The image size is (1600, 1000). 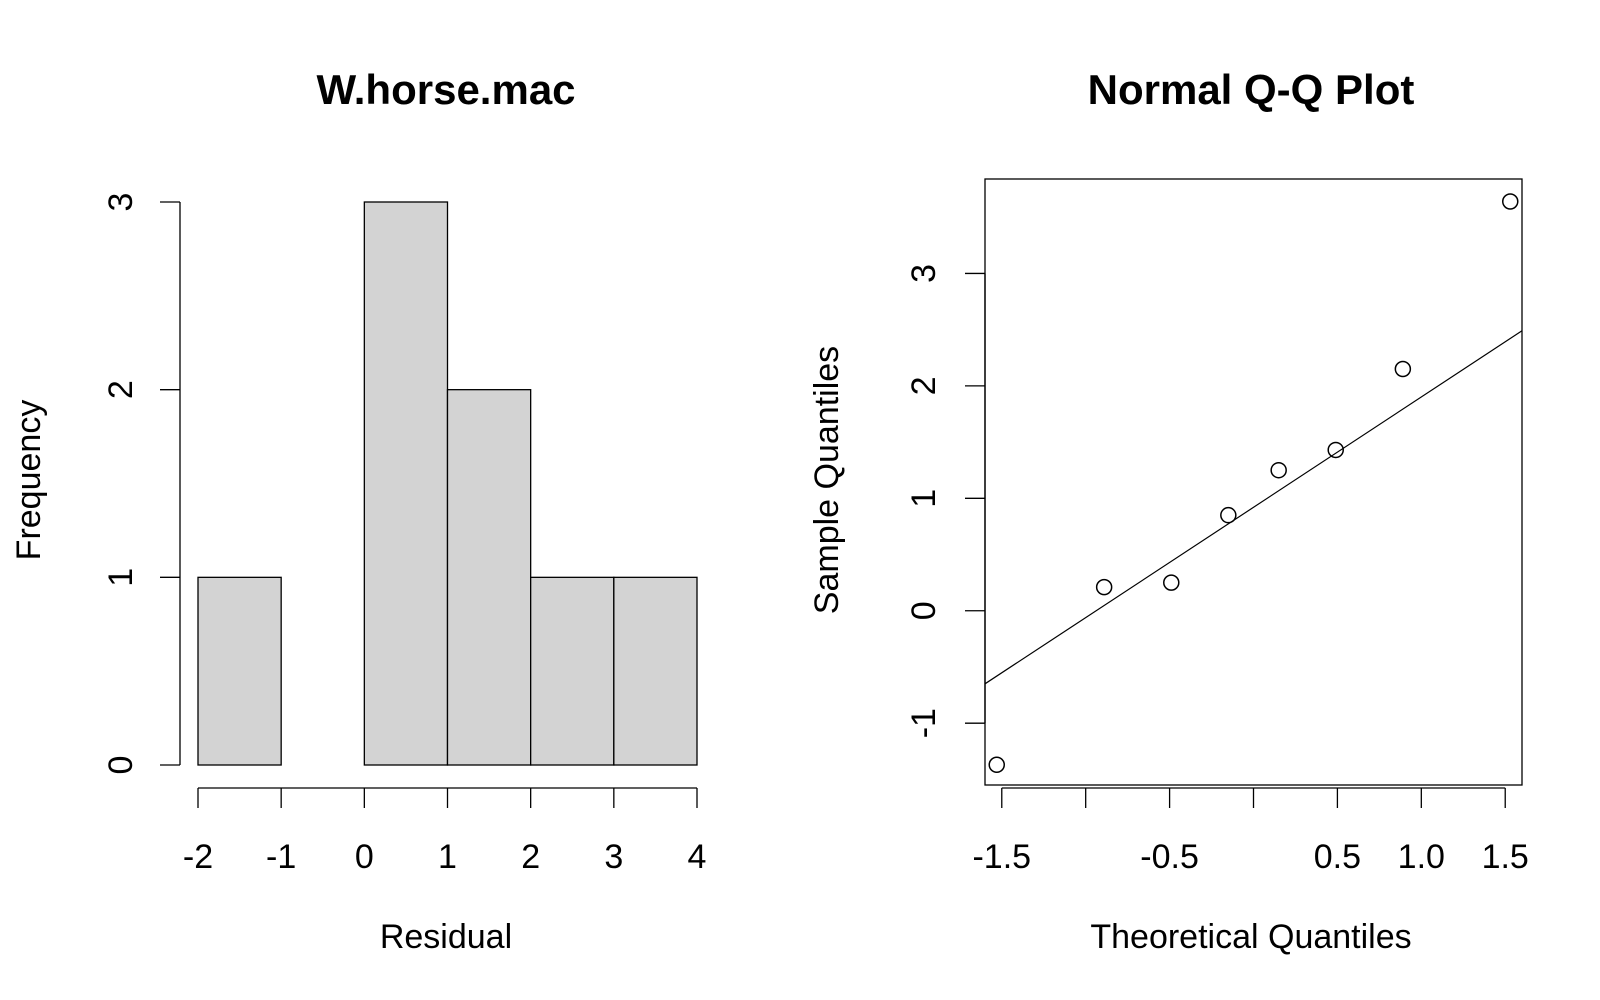 I want to click on histogram-x-tick-label-3: 1, so click(x=447, y=857).